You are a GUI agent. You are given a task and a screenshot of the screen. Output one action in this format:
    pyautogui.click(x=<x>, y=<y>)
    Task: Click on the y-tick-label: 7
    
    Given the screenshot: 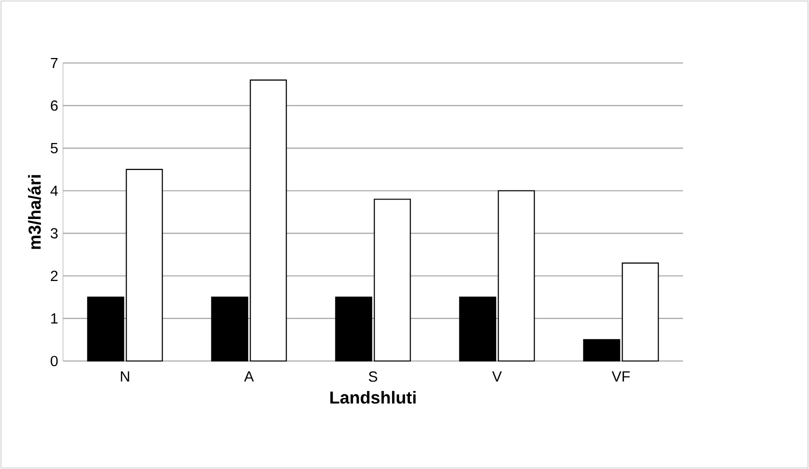 What is the action you would take?
    pyautogui.click(x=54, y=63)
    